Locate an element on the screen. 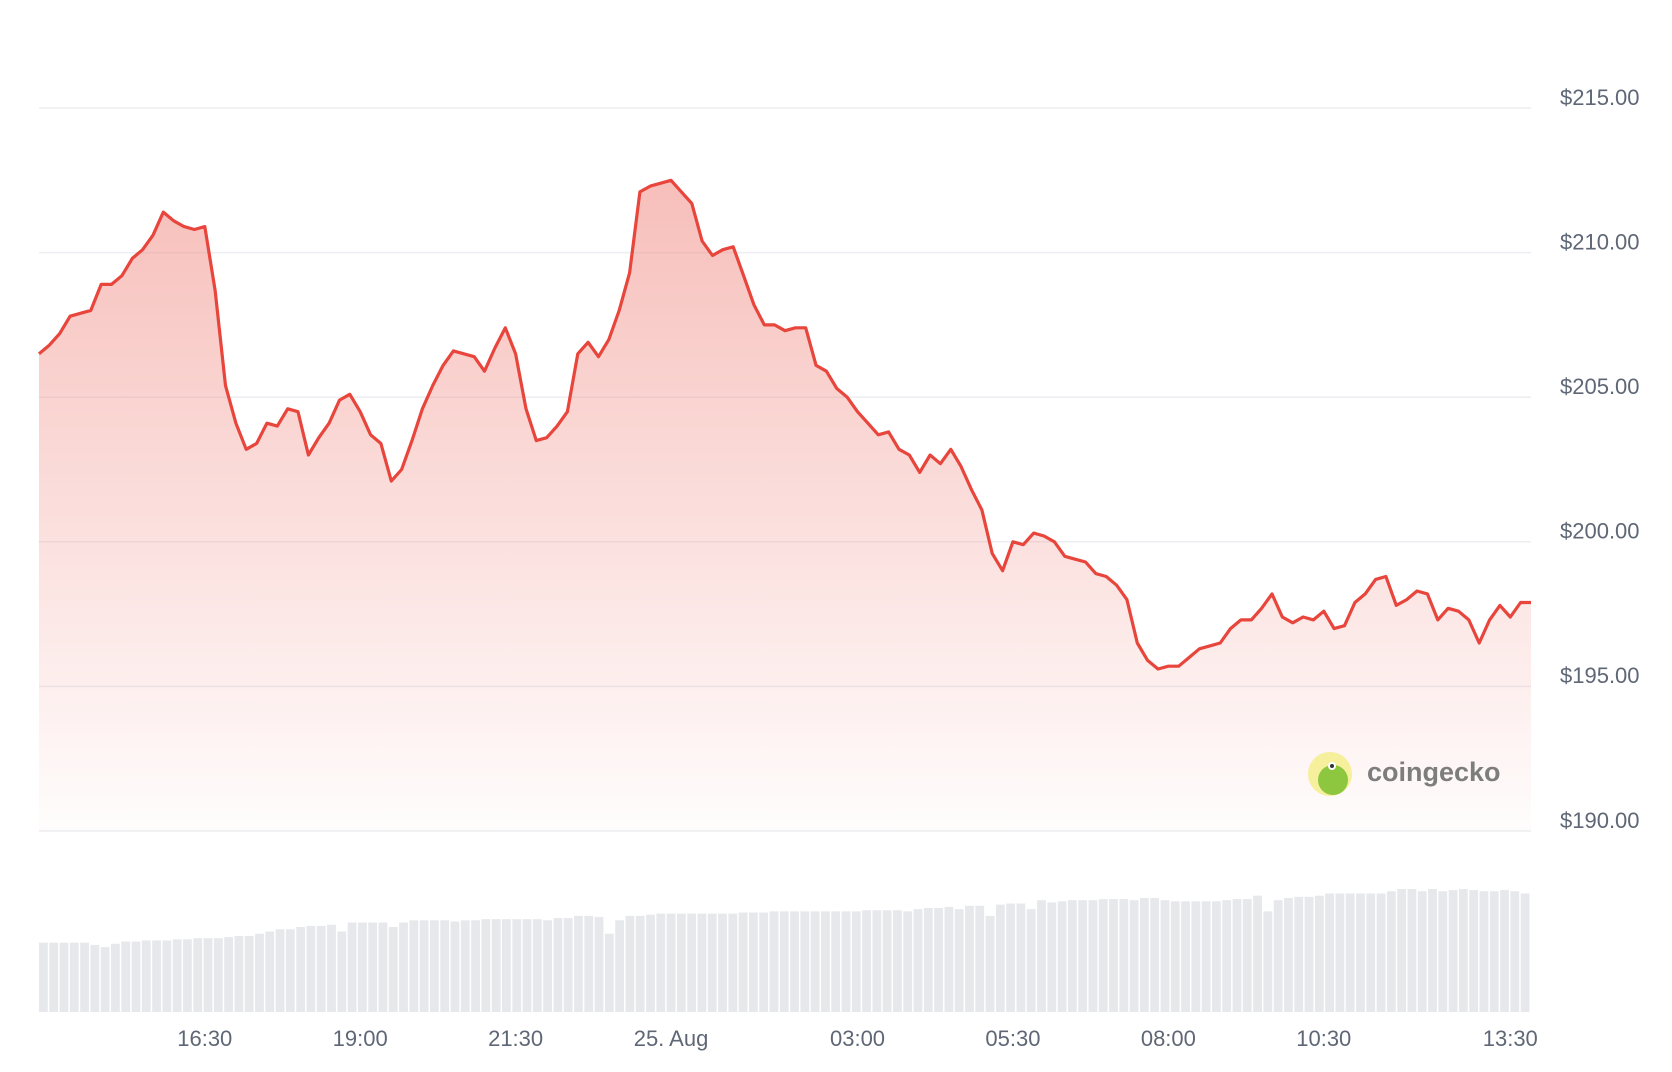 The image size is (1672, 1072). x-tick-label: 21:30 is located at coordinates (515, 1038).